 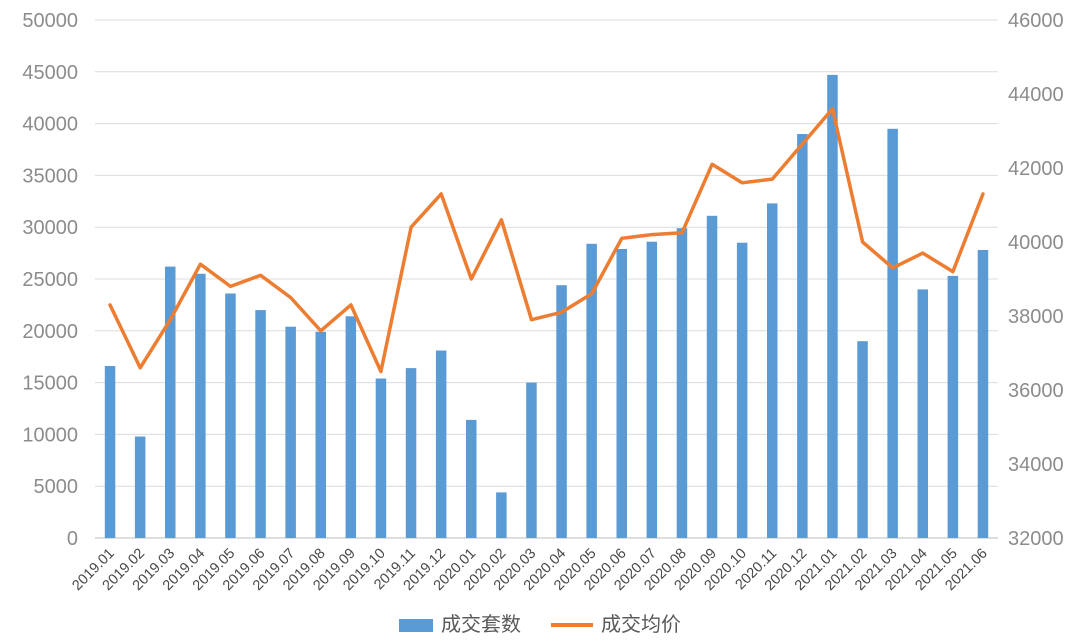 I want to click on bar-2020.09, so click(x=712, y=377).